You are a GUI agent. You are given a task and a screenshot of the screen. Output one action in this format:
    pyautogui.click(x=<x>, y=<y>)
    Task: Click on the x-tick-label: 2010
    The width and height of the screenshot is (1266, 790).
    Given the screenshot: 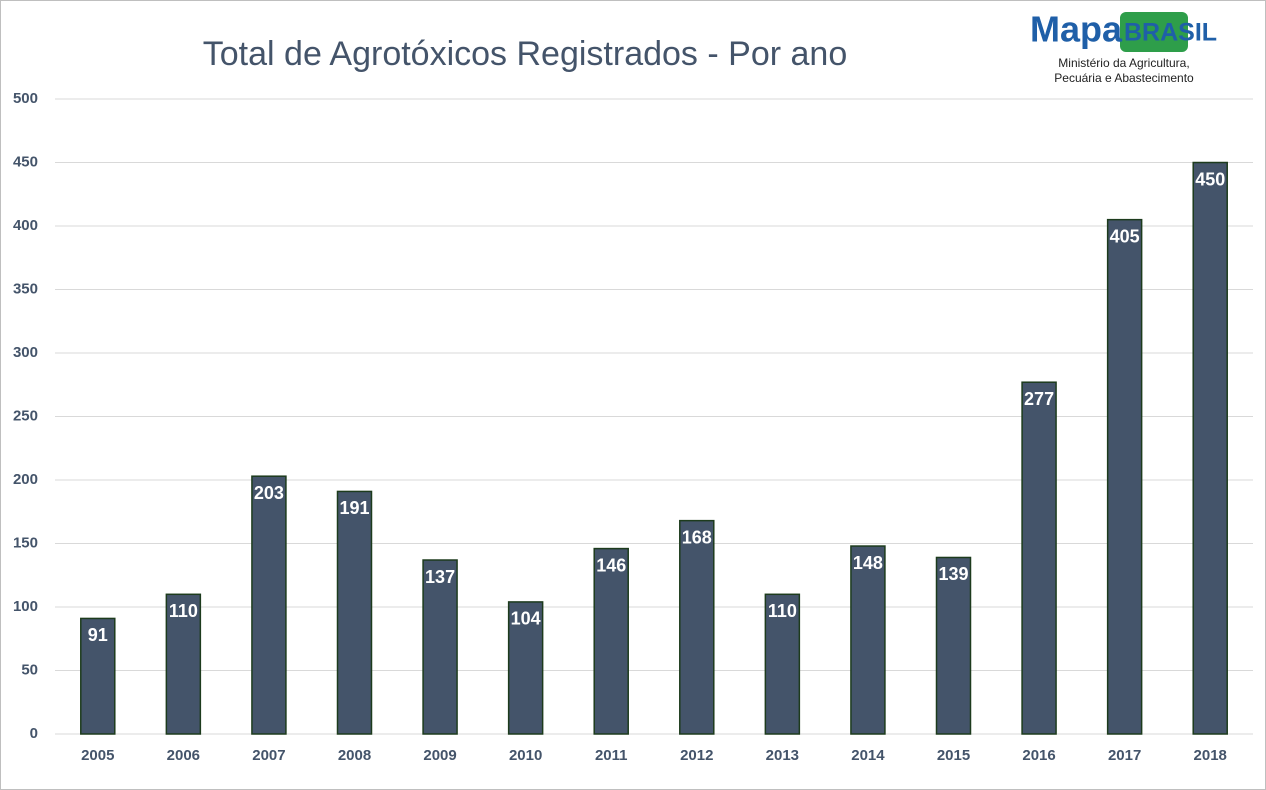 What is the action you would take?
    pyautogui.click(x=525, y=755)
    